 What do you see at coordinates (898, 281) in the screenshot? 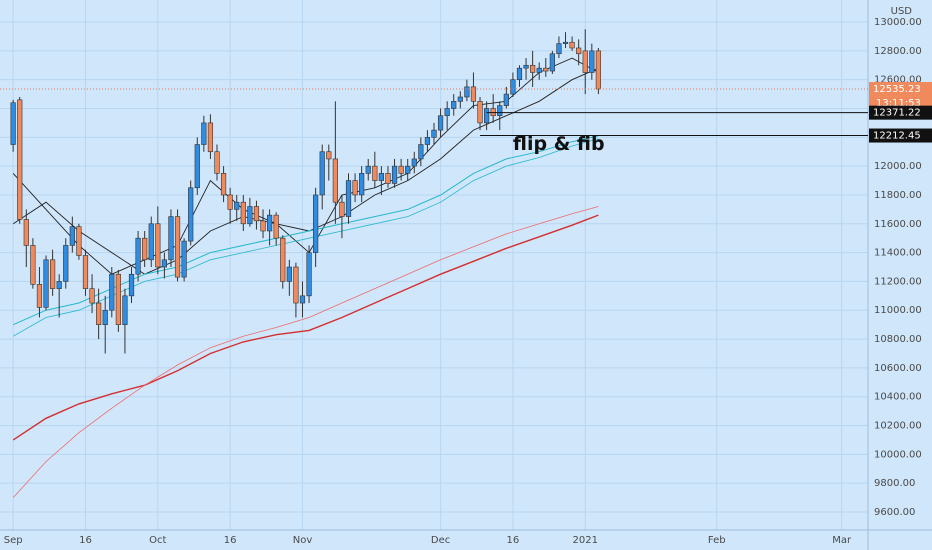
I see `y-tick-label: 11200.00` at bounding box center [898, 281].